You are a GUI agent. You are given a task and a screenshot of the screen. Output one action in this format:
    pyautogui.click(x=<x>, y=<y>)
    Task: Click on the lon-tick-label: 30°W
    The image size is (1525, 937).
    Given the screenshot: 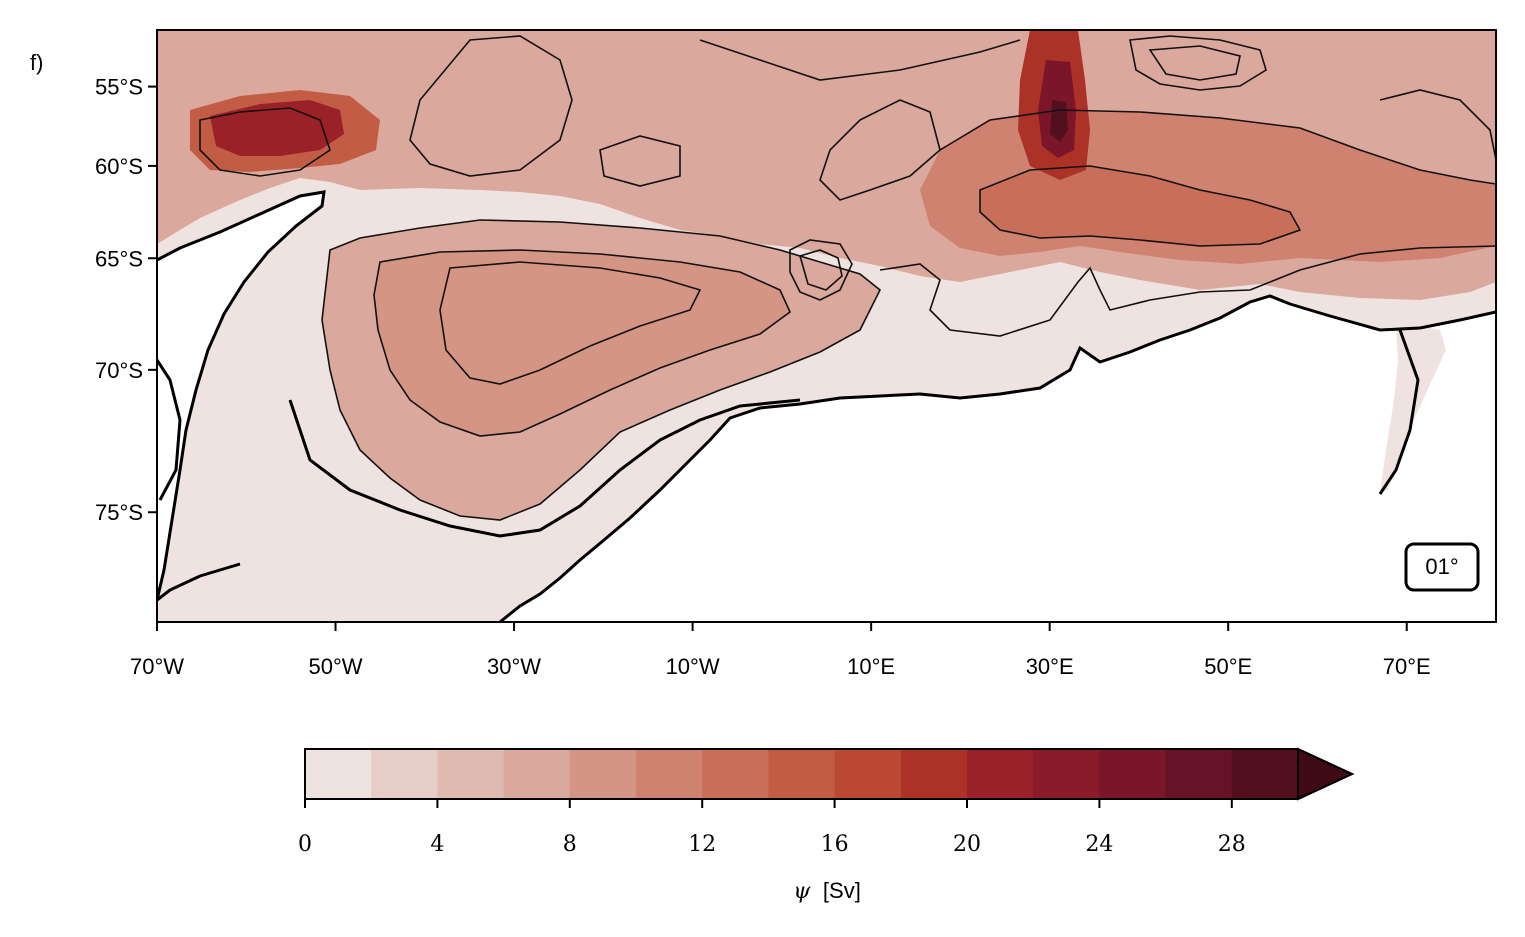 What is the action you would take?
    pyautogui.click(x=514, y=666)
    